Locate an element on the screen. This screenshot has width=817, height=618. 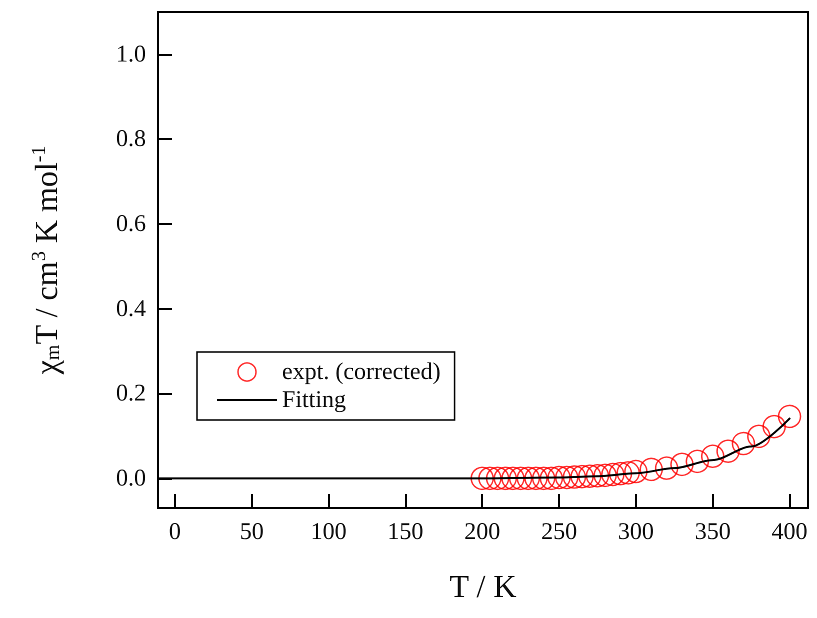
x-tick-label: 100 is located at coordinates (328, 532).